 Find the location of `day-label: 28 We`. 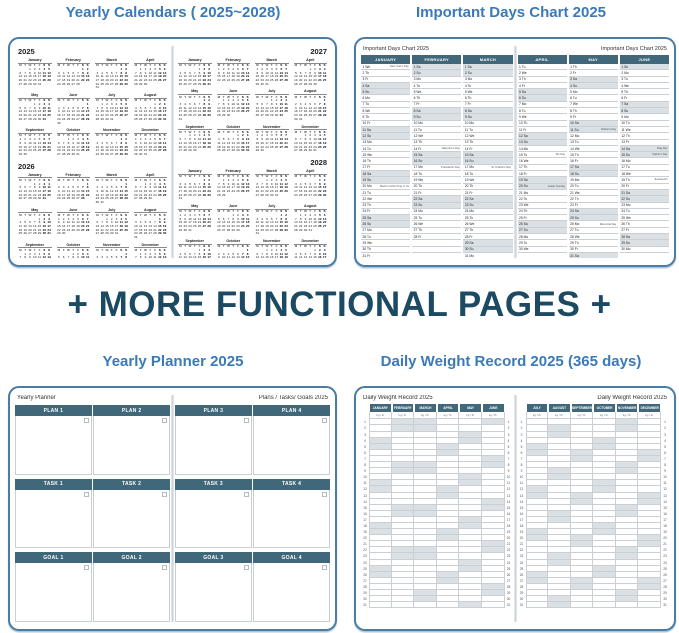

day-label: 28 We is located at coordinates (575, 236).